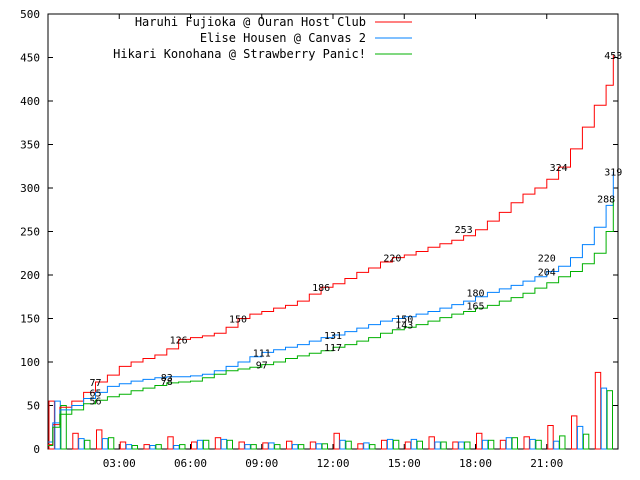 This screenshot has width=640, height=480. What do you see at coordinates (33, 406) in the screenshot?
I see `y-tick-label: 50` at bounding box center [33, 406].